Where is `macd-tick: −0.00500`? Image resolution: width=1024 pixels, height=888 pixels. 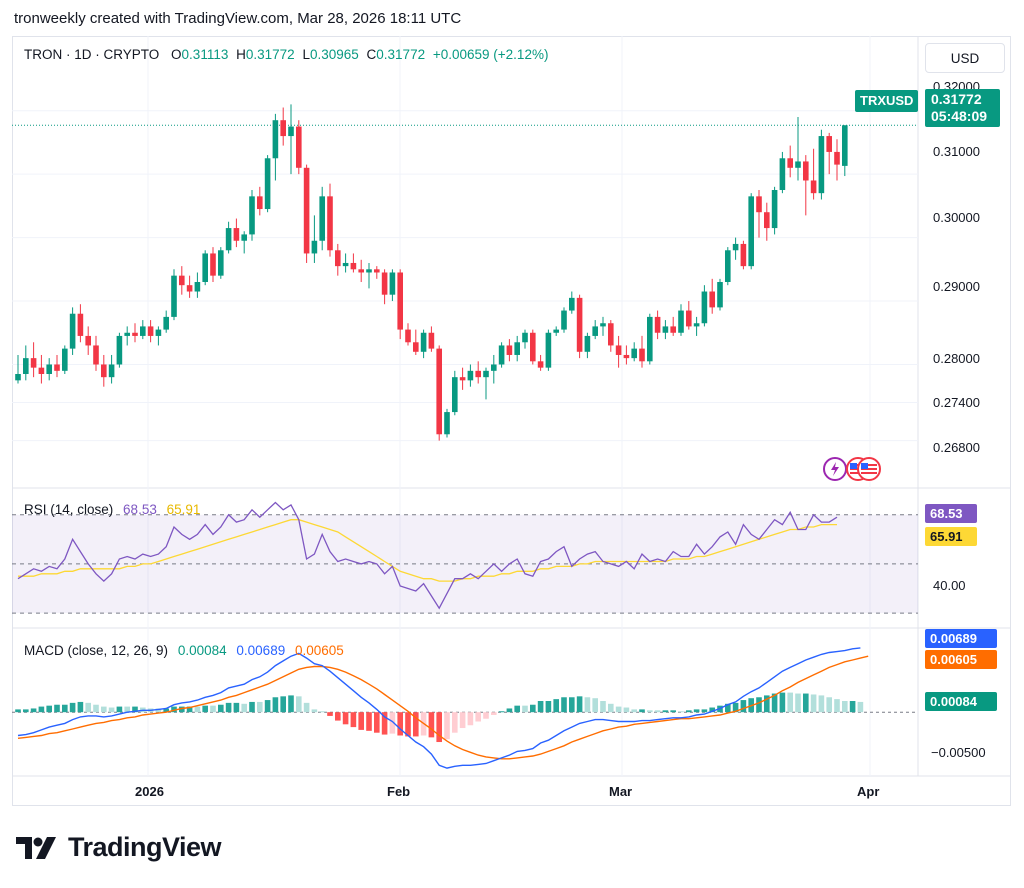
macd-tick: −0.00500 is located at coordinates (958, 752).